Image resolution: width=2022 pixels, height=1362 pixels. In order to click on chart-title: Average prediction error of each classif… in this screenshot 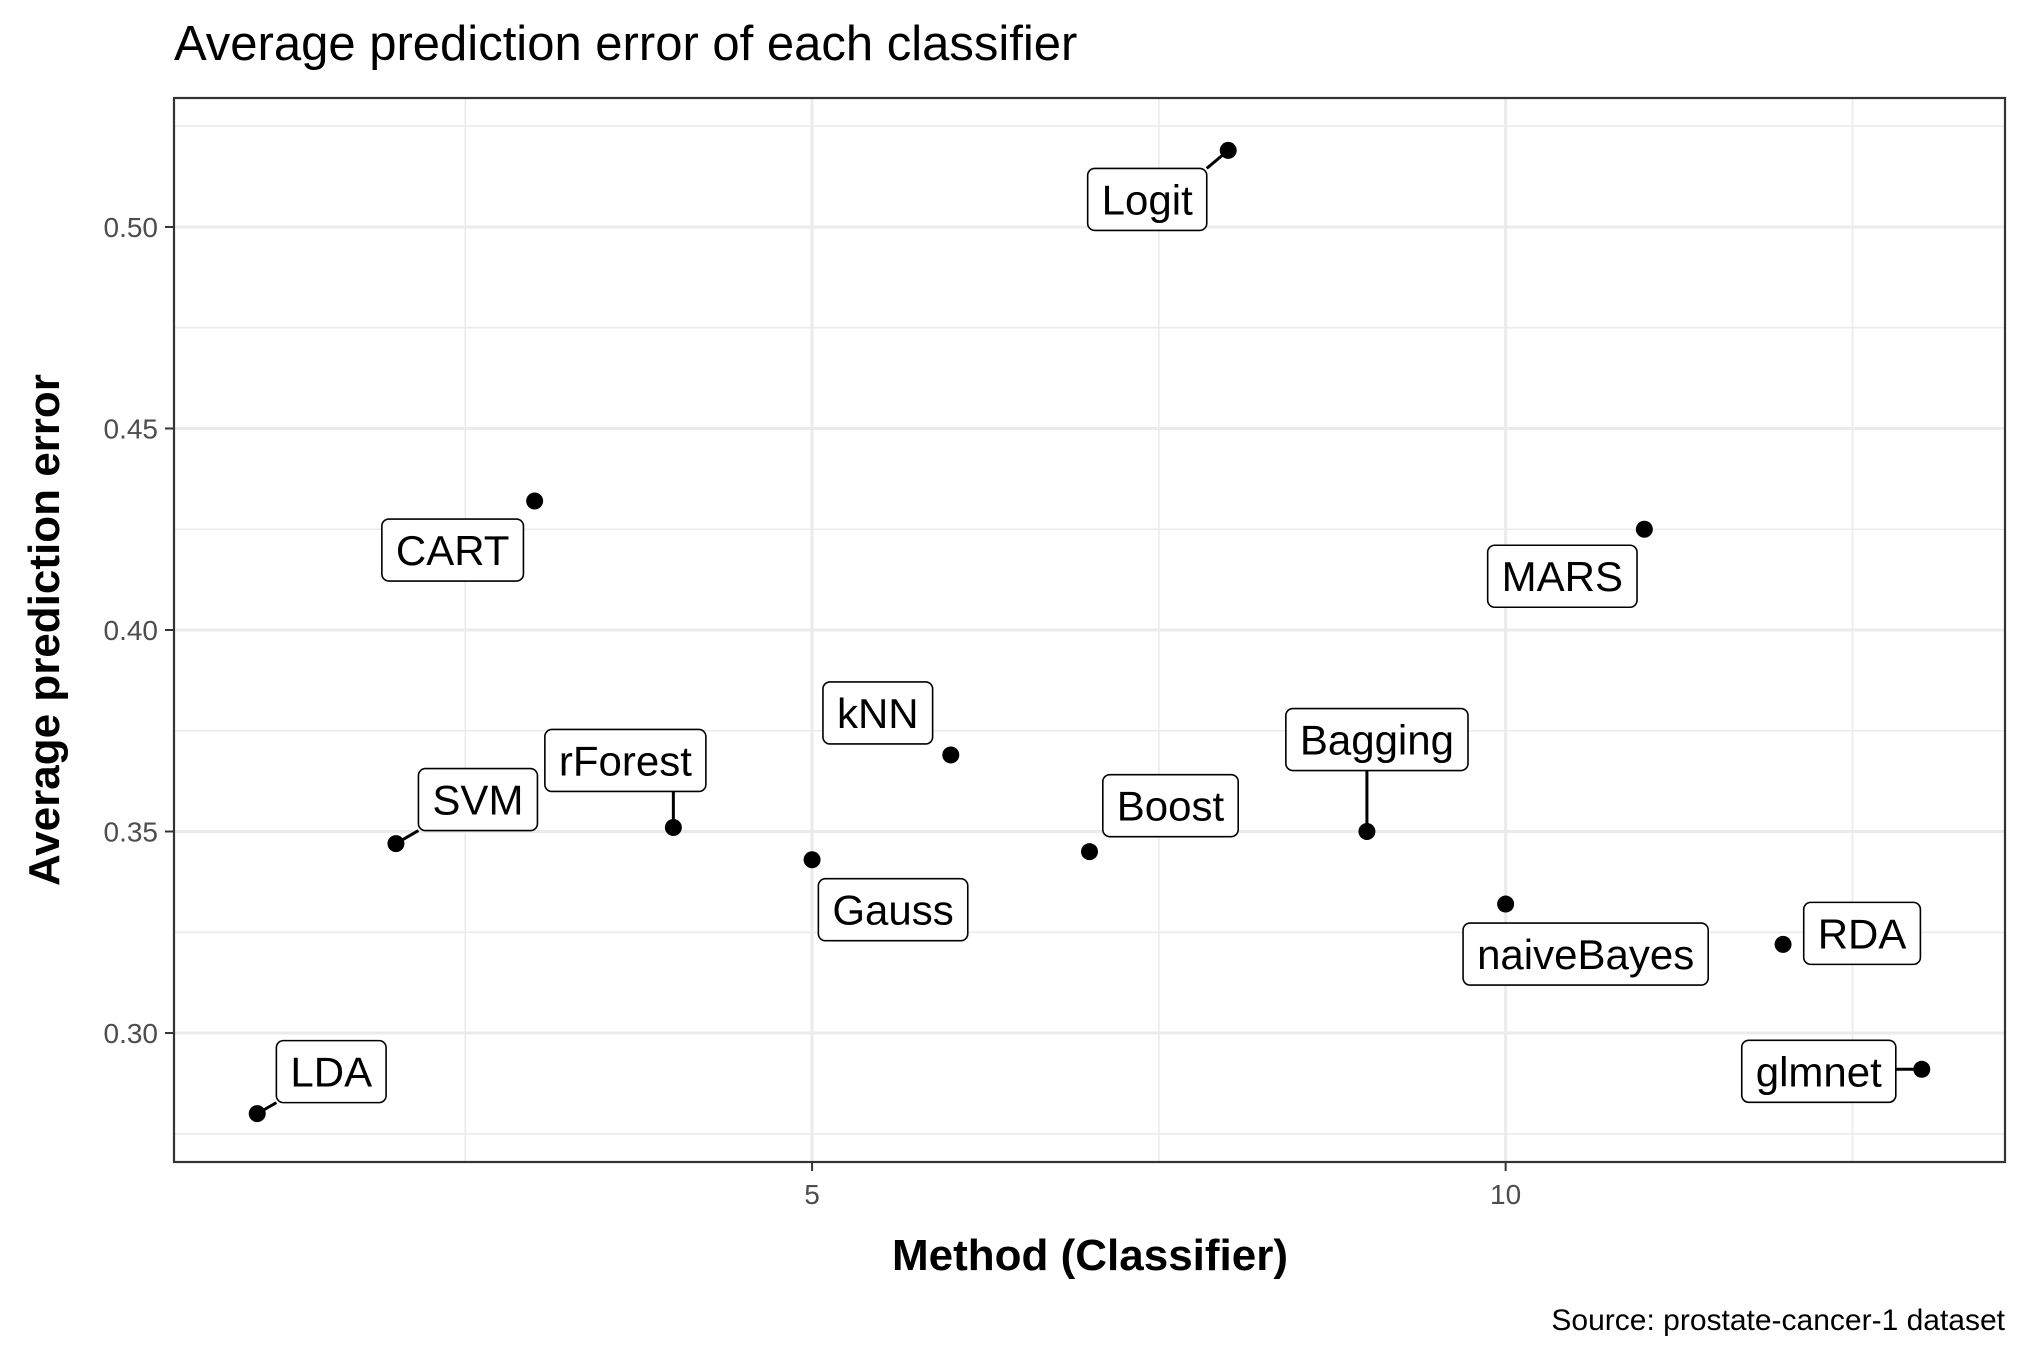, I will do `click(625, 44)`.